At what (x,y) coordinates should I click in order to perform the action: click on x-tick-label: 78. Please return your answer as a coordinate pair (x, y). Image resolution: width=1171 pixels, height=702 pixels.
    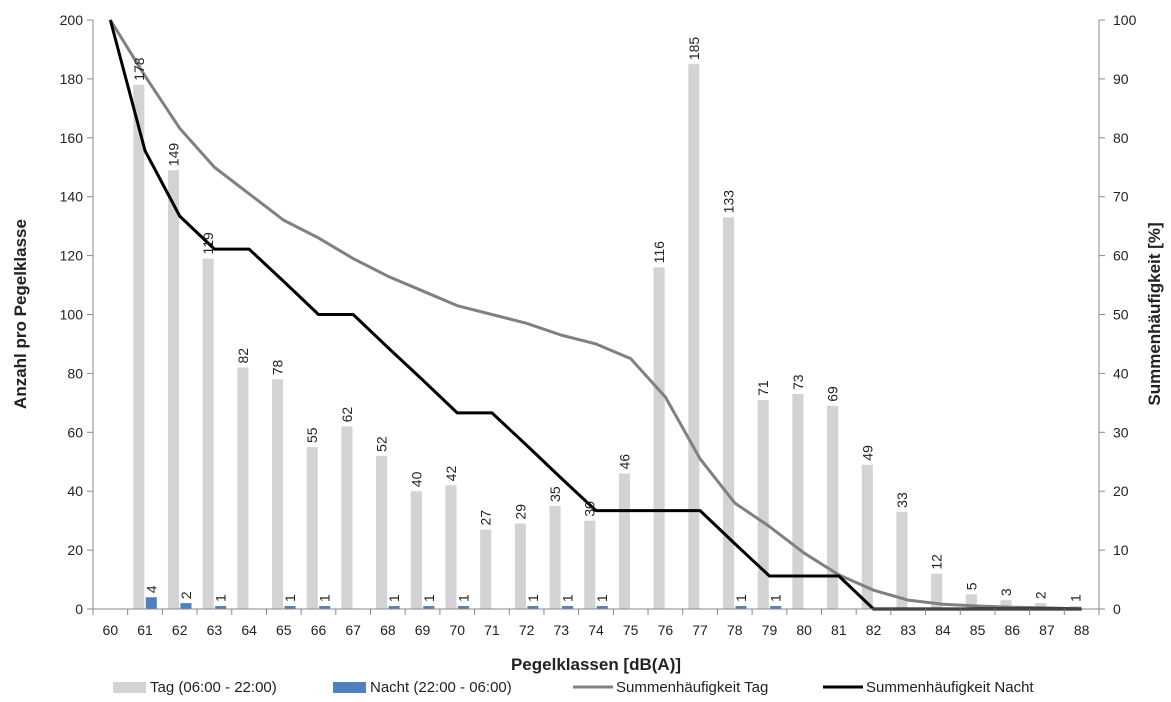
    Looking at the image, I should click on (735, 630).